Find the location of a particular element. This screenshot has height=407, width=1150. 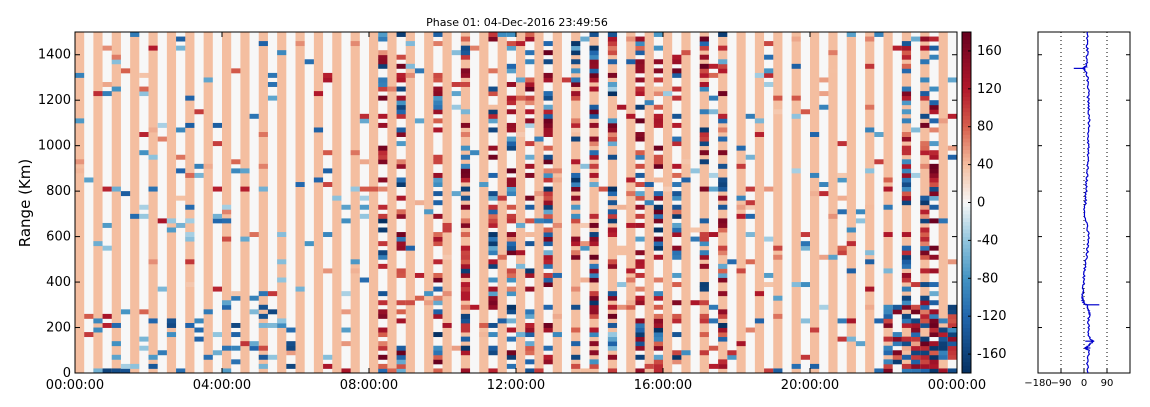

y-axis-label: Range (Km) is located at coordinates (25, 203).